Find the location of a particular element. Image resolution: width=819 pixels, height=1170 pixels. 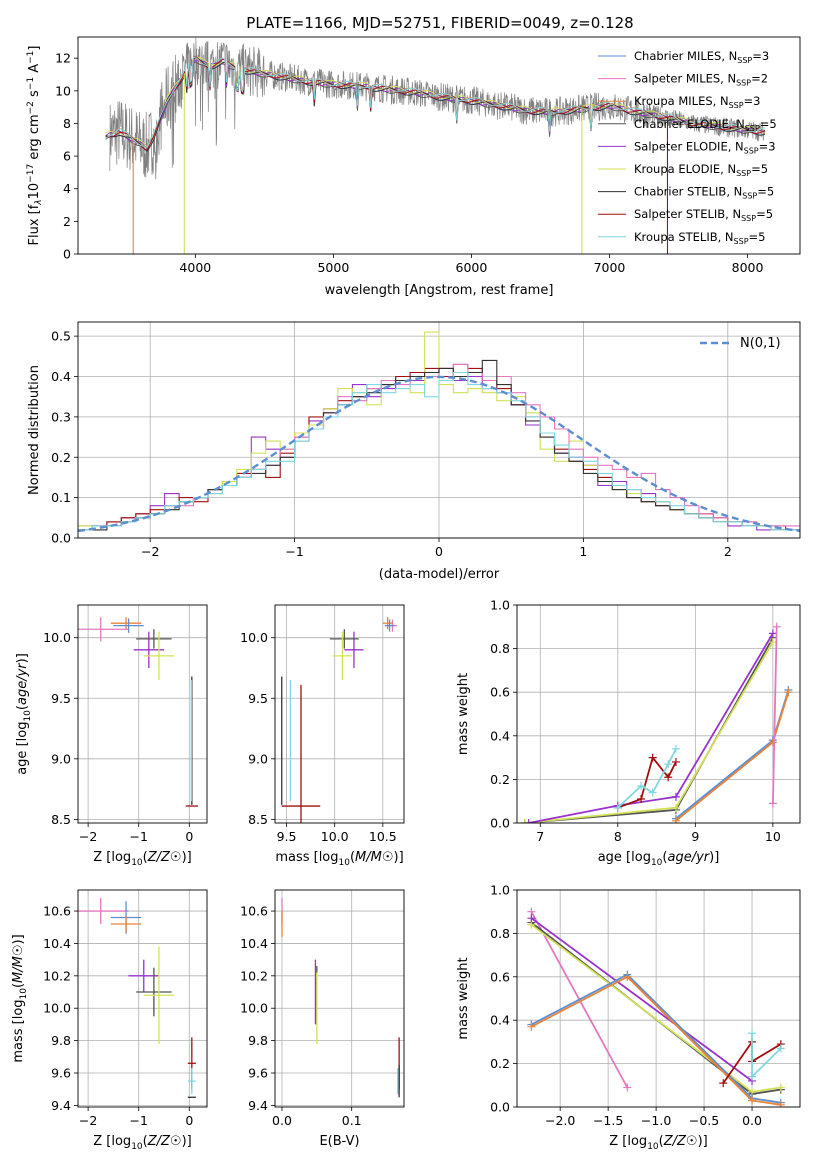

x-axis-label: age [log10(age/yr)] is located at coordinates (659, 859).